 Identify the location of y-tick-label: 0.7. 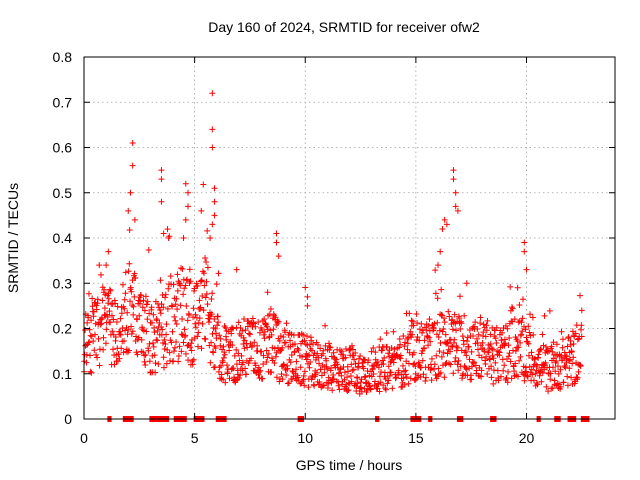
(63, 102).